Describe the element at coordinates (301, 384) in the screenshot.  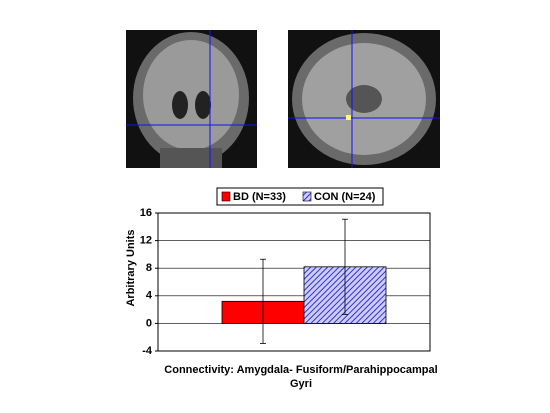
I see `x-axis-label: Gyri` at that location.